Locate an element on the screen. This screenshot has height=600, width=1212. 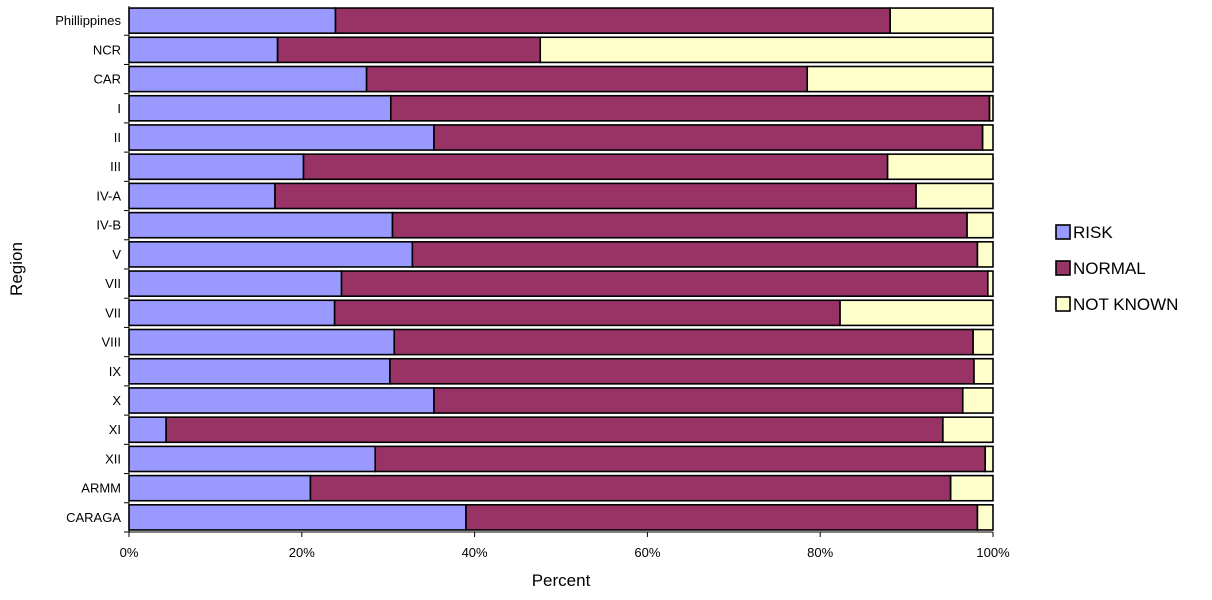
category-label: II is located at coordinates (117, 137).